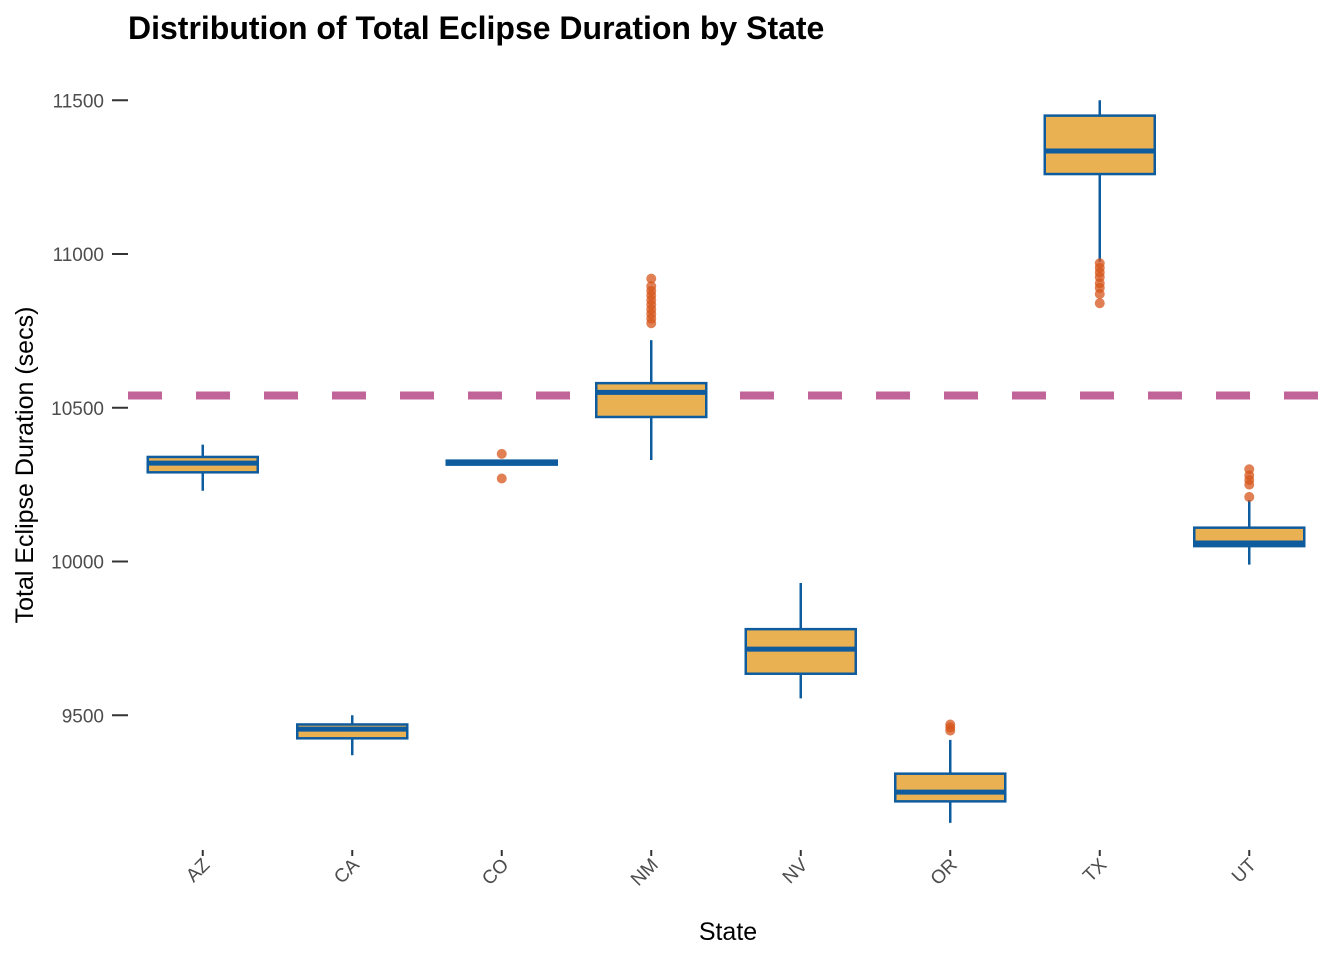  I want to click on y-tick-label: 11000, so click(78, 255).